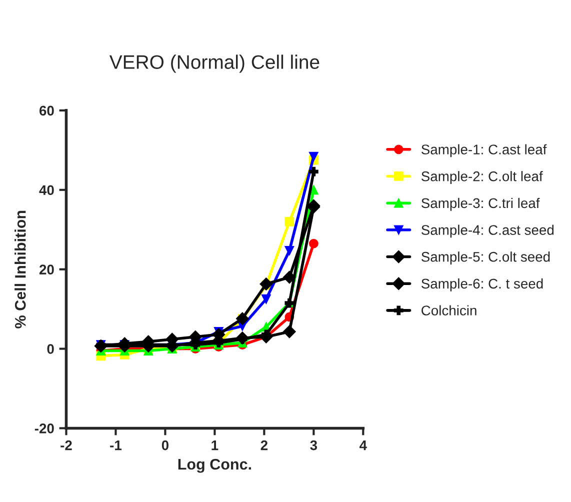  Describe the element at coordinates (264, 445) in the screenshot. I see `x-tick-label: 2` at that location.